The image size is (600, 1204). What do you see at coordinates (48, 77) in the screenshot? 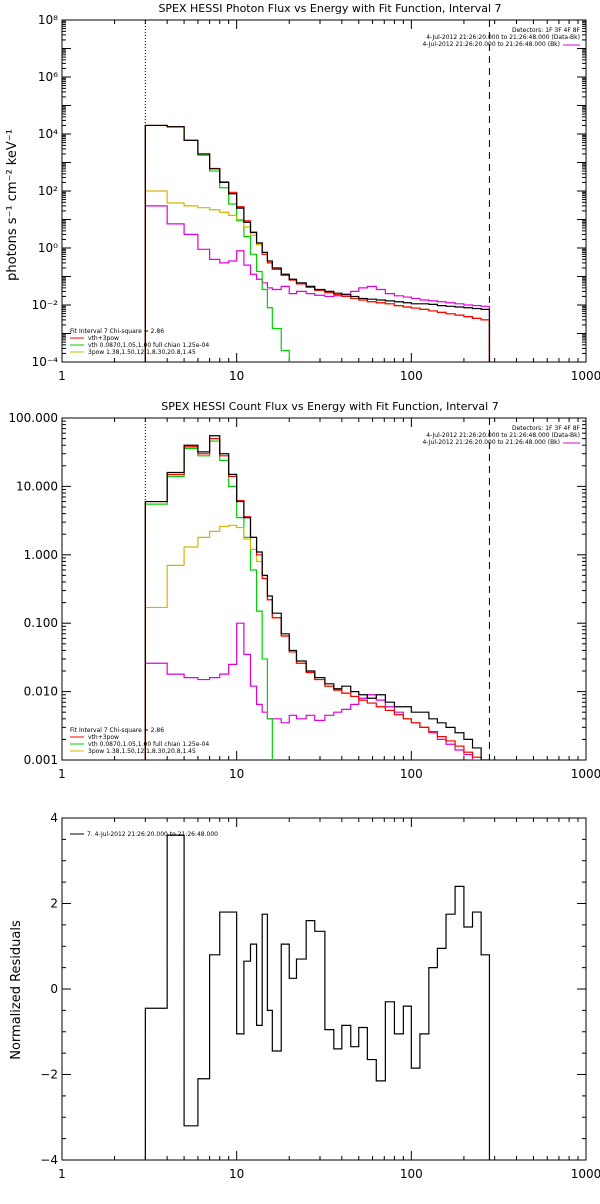
I see `y-tick-label: 10⁶` at bounding box center [48, 77].